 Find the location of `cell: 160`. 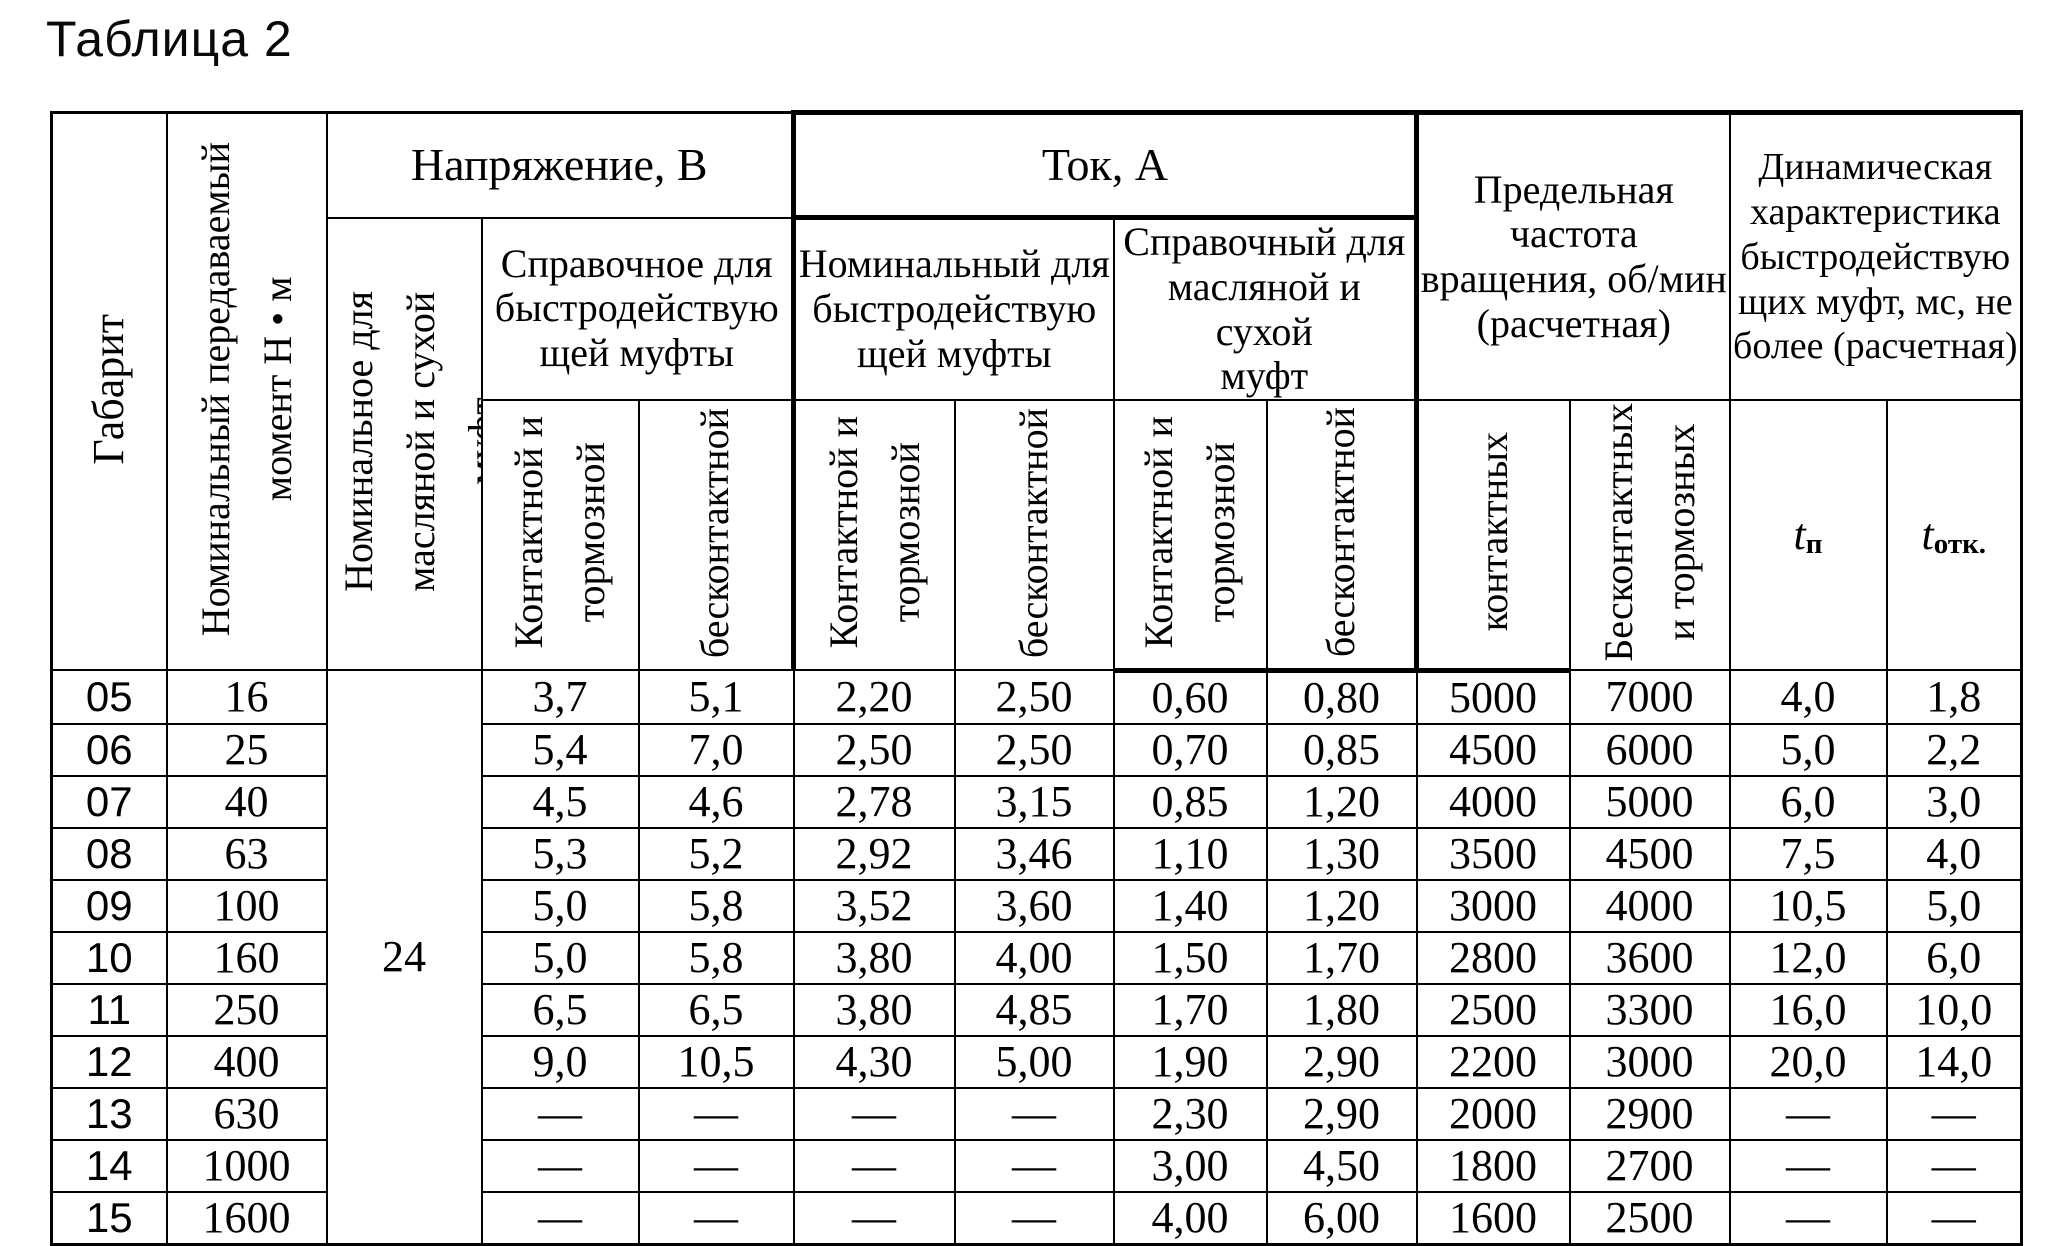

cell: 160 is located at coordinates (246, 957).